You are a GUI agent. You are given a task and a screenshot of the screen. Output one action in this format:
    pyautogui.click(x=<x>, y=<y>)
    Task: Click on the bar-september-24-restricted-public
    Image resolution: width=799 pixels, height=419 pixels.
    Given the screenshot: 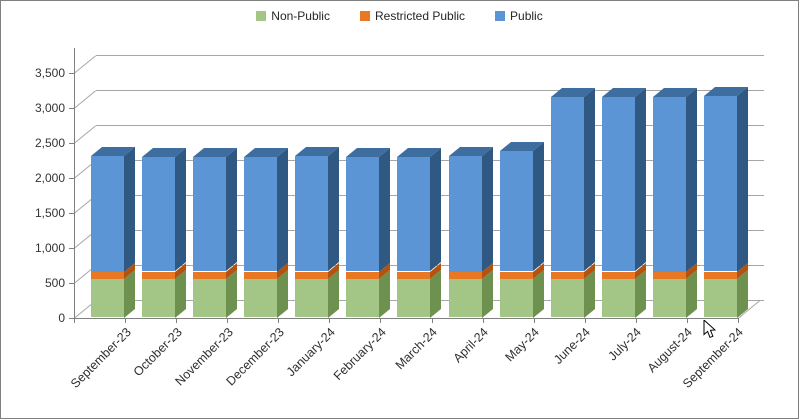 What is the action you would take?
    pyautogui.click(x=720, y=275)
    